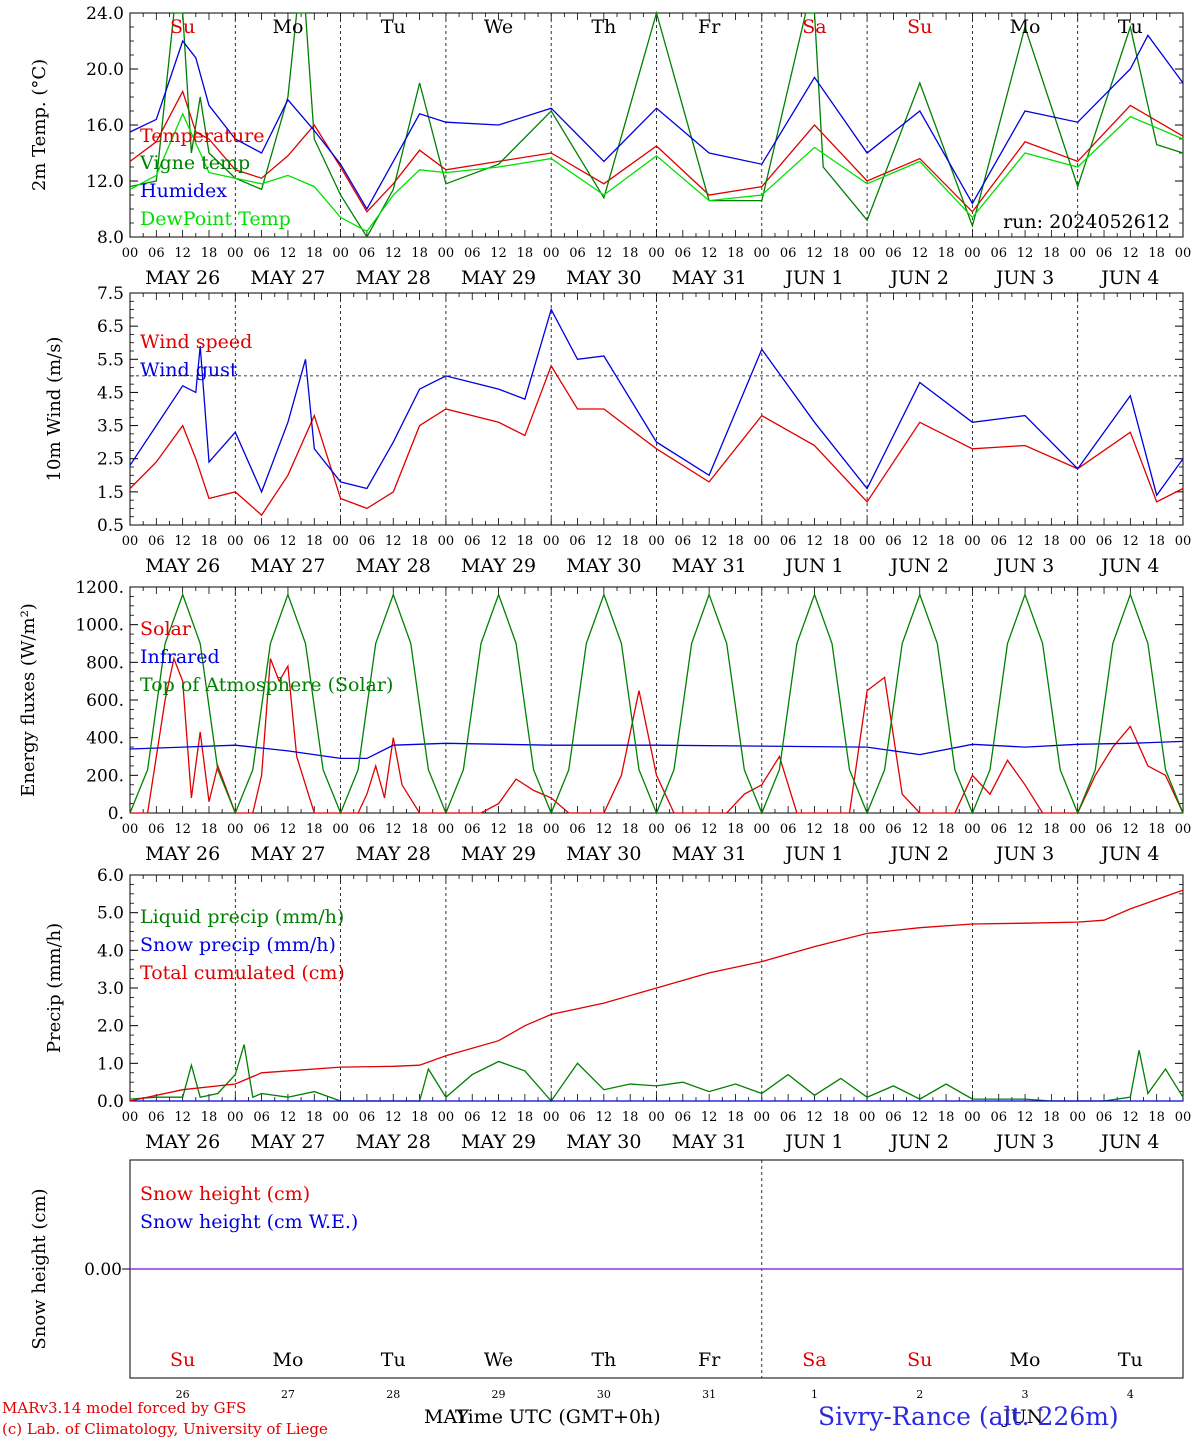 The height and width of the screenshot is (1440, 1194). What do you see at coordinates (28, 700) in the screenshot?
I see `y-axis-title: Energy fluxes (W/m²)` at bounding box center [28, 700].